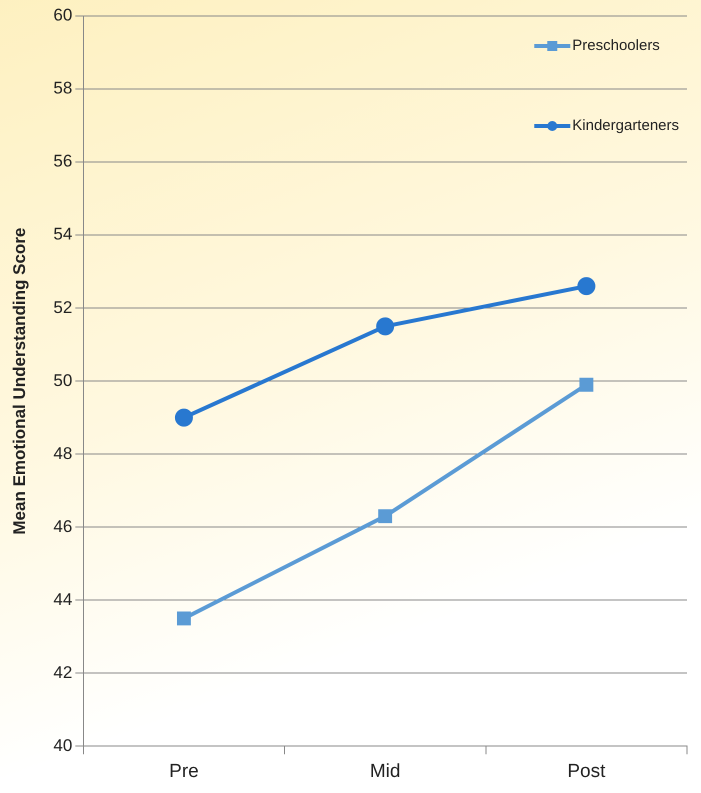 The height and width of the screenshot is (793, 701). I want to click on y-tick-label: 44, so click(62, 599).